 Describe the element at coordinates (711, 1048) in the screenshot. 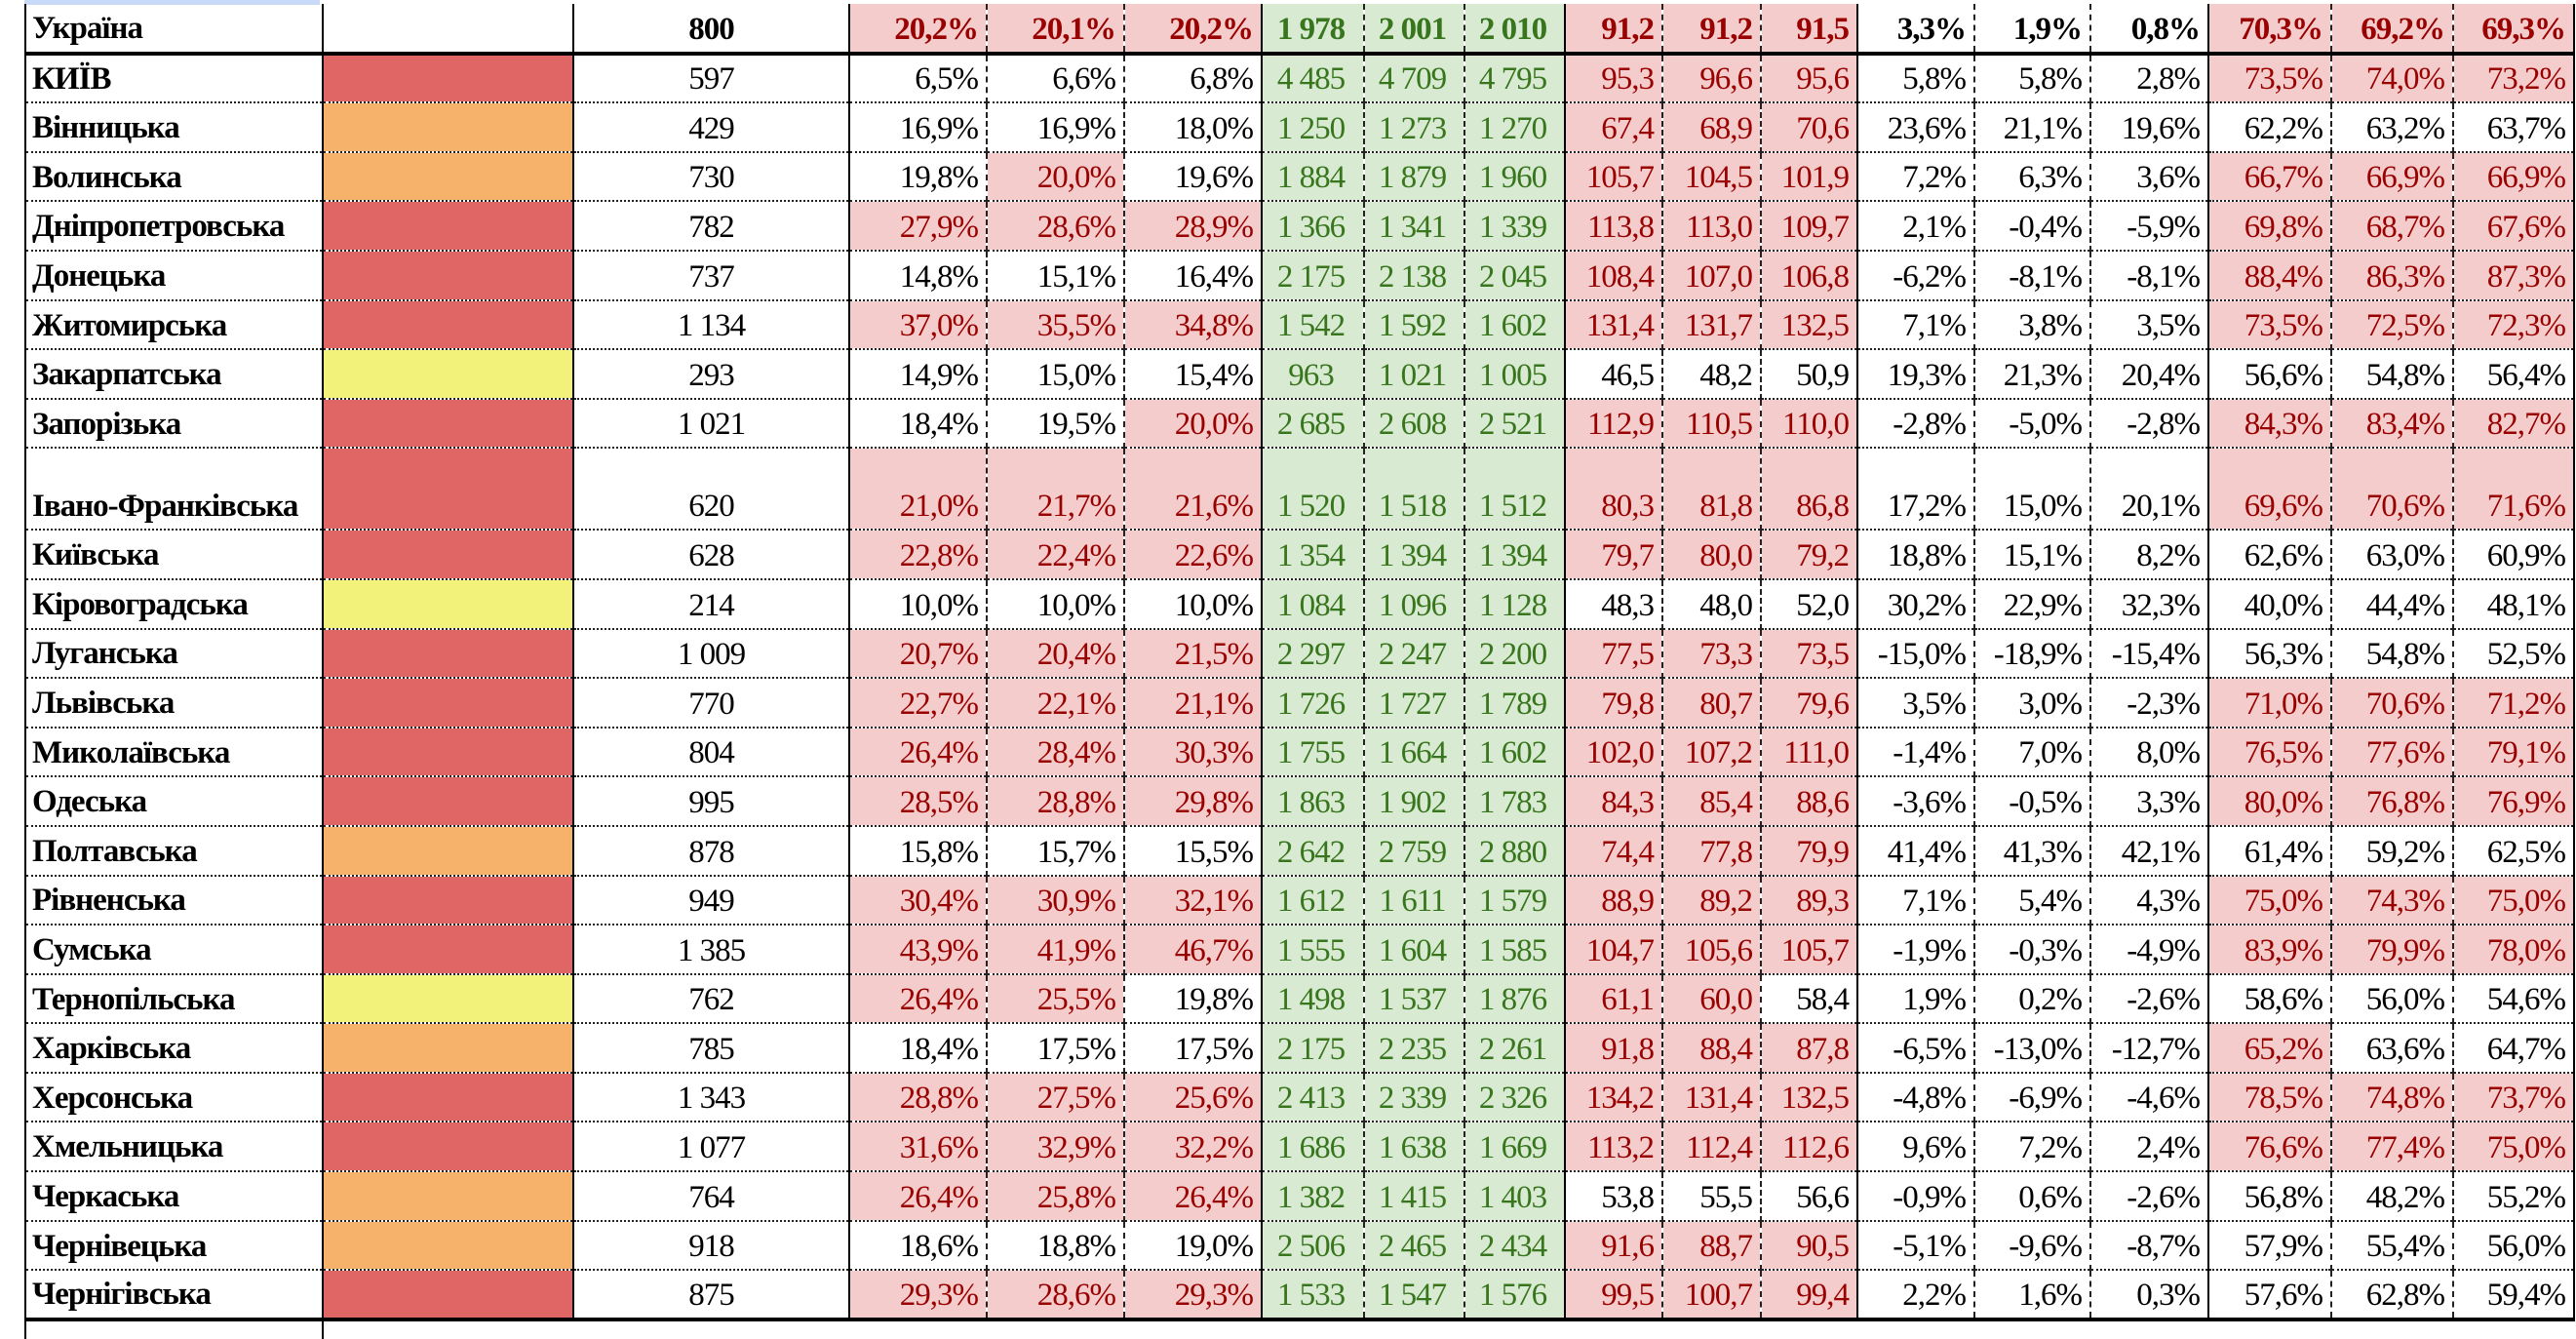

I see `value-cell: 785` at that location.